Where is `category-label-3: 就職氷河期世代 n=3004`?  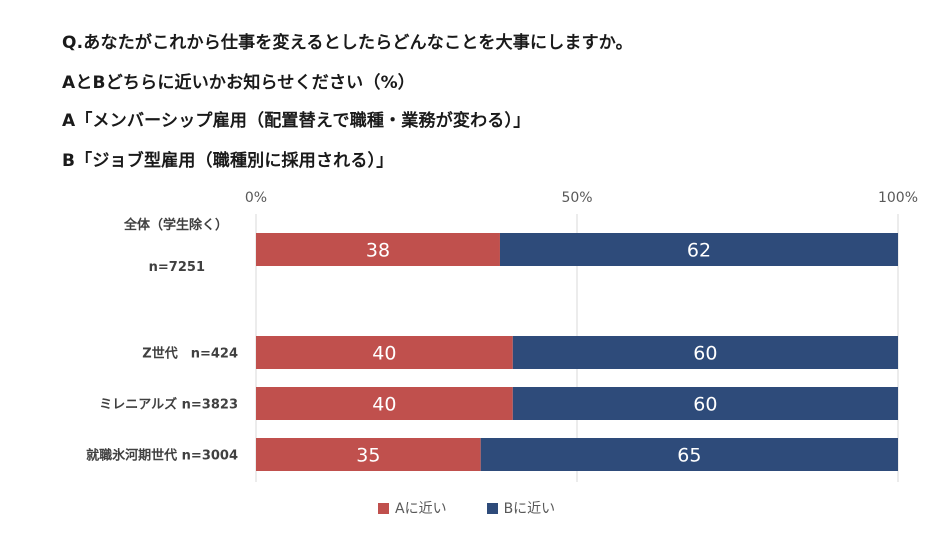
category-label-3: 就職氷河期世代 n=3004 is located at coordinates (162, 456).